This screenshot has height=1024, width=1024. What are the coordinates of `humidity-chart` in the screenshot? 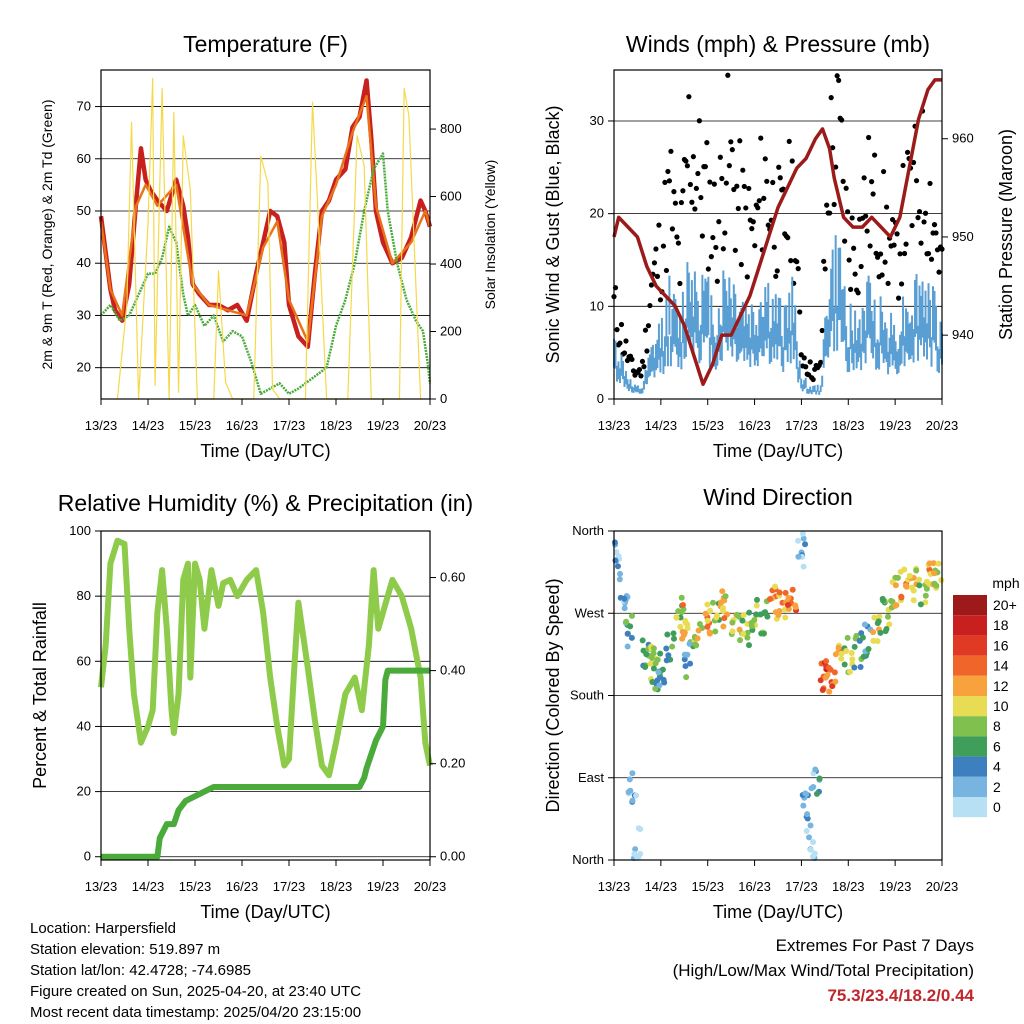 It's located at (265, 698).